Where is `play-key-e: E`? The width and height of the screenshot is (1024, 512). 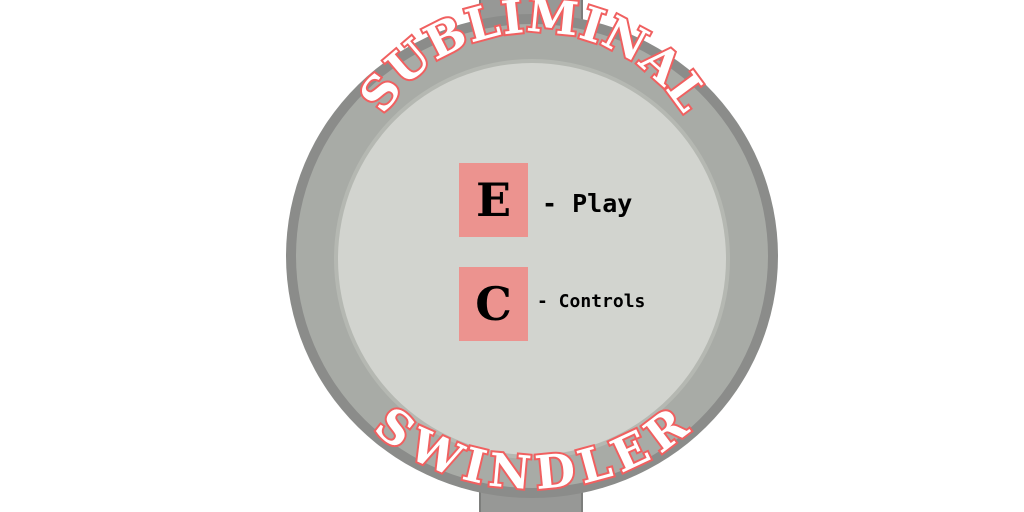 play-key-e: E is located at coordinates (493, 200).